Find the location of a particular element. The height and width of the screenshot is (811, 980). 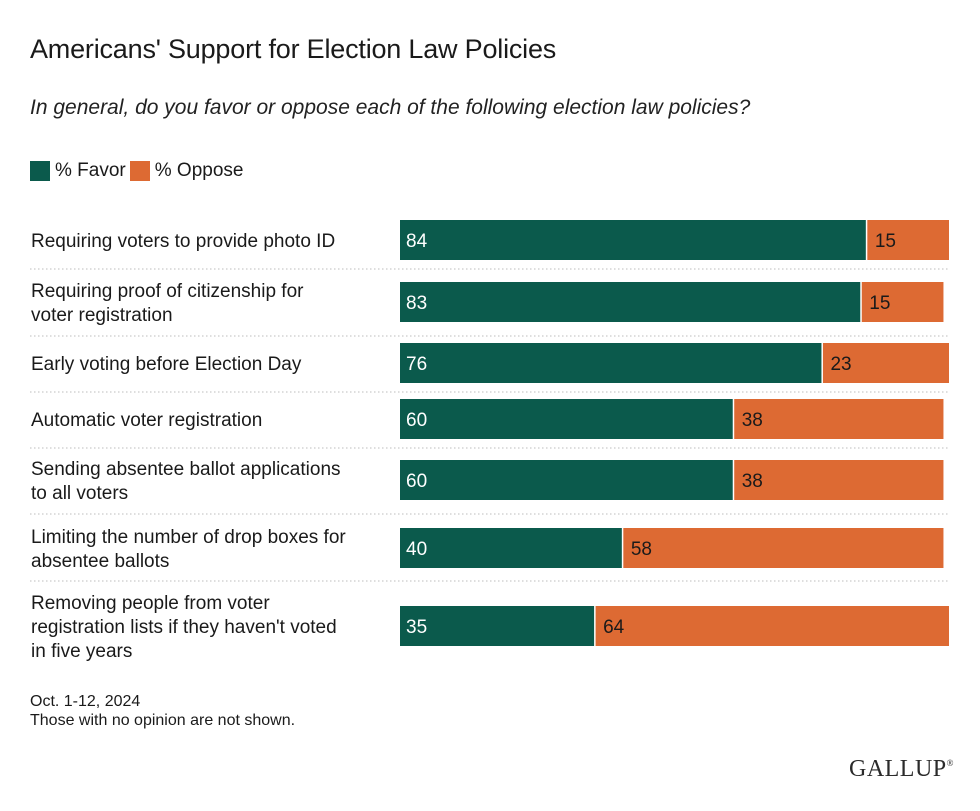

category-label-line: Requiring proof of citizenship for is located at coordinates (167, 291).